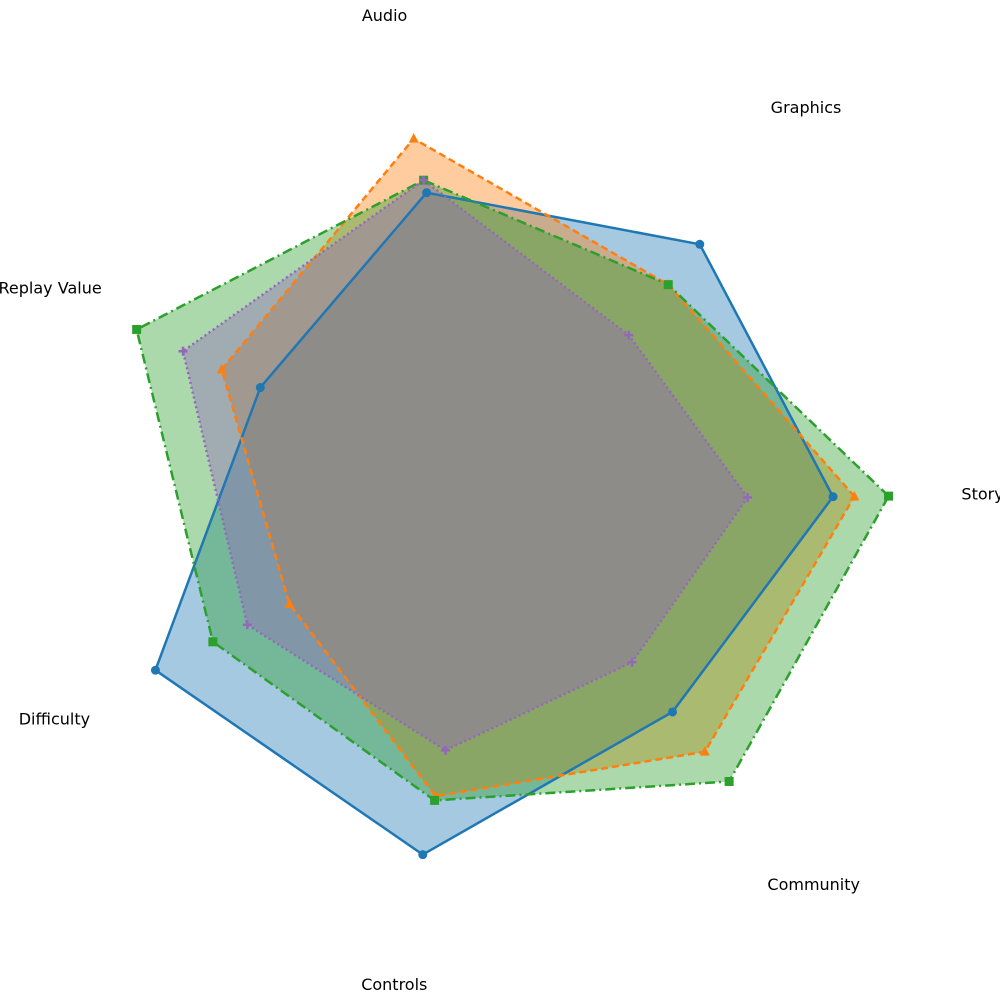 This screenshot has height=1000, width=1000. Describe the element at coordinates (394, 984) in the screenshot. I see `axis-label-controls: Controls` at that location.